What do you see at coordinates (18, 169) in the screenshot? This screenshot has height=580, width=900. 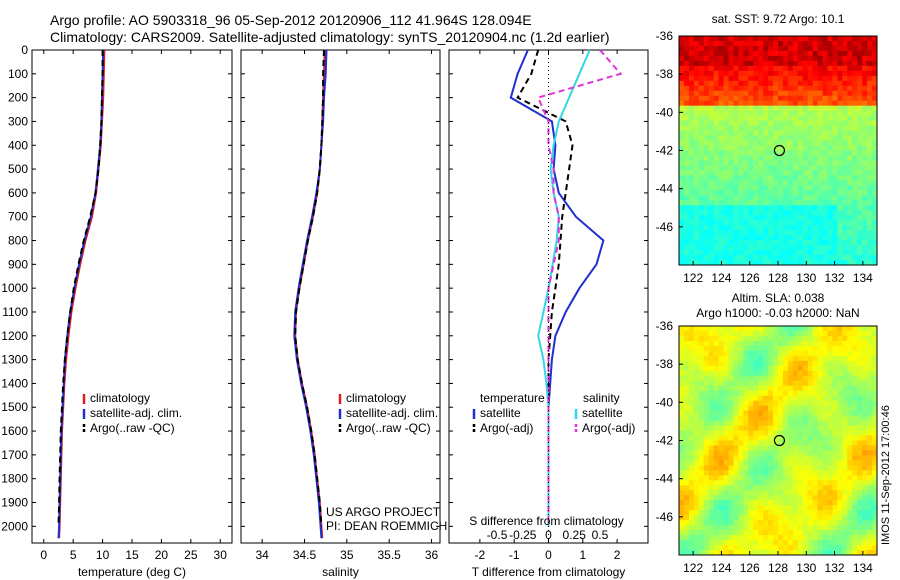 I see `y-tick-label: 500` at bounding box center [18, 169].